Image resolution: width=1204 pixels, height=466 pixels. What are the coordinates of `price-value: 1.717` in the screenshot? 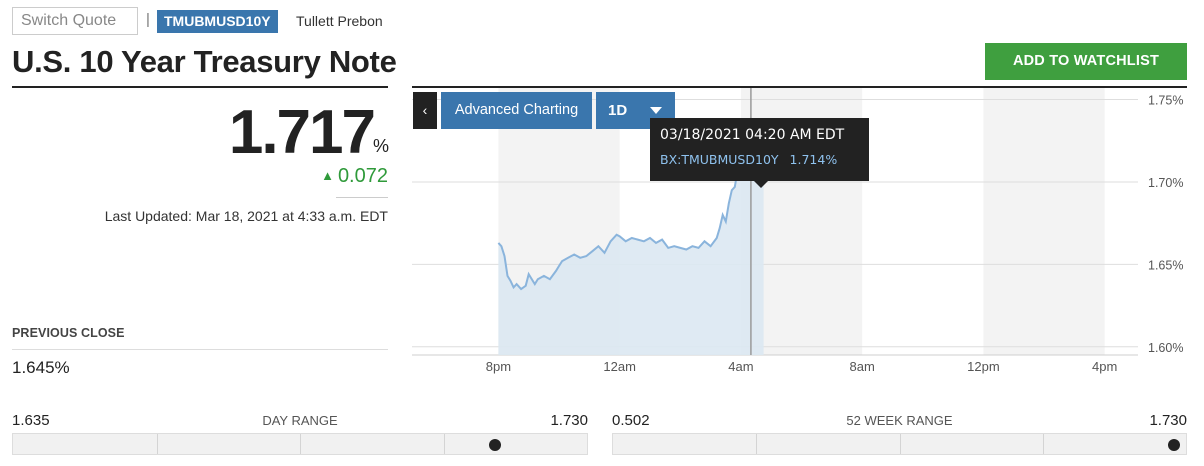 It's located at (302, 132).